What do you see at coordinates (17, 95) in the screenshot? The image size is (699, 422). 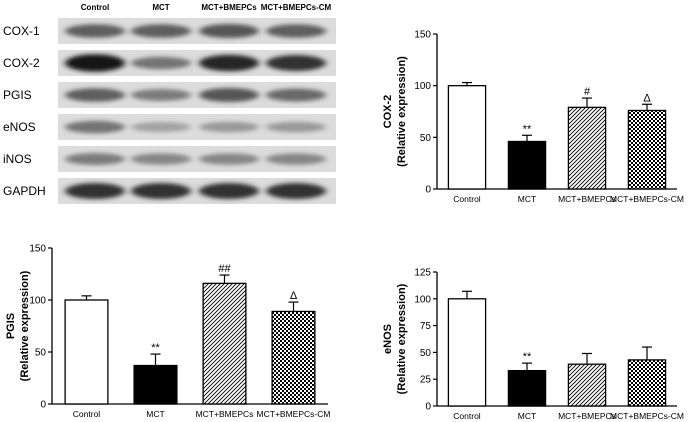 I see `blot-row-label: PGIS` at bounding box center [17, 95].